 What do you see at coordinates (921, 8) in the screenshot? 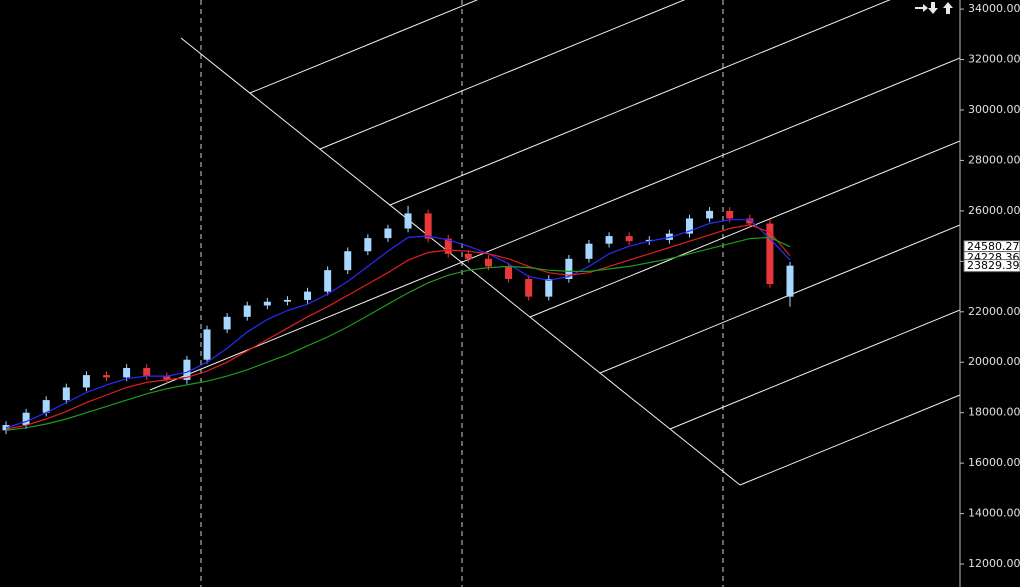
I see `arrow-right-icon` at bounding box center [921, 8].